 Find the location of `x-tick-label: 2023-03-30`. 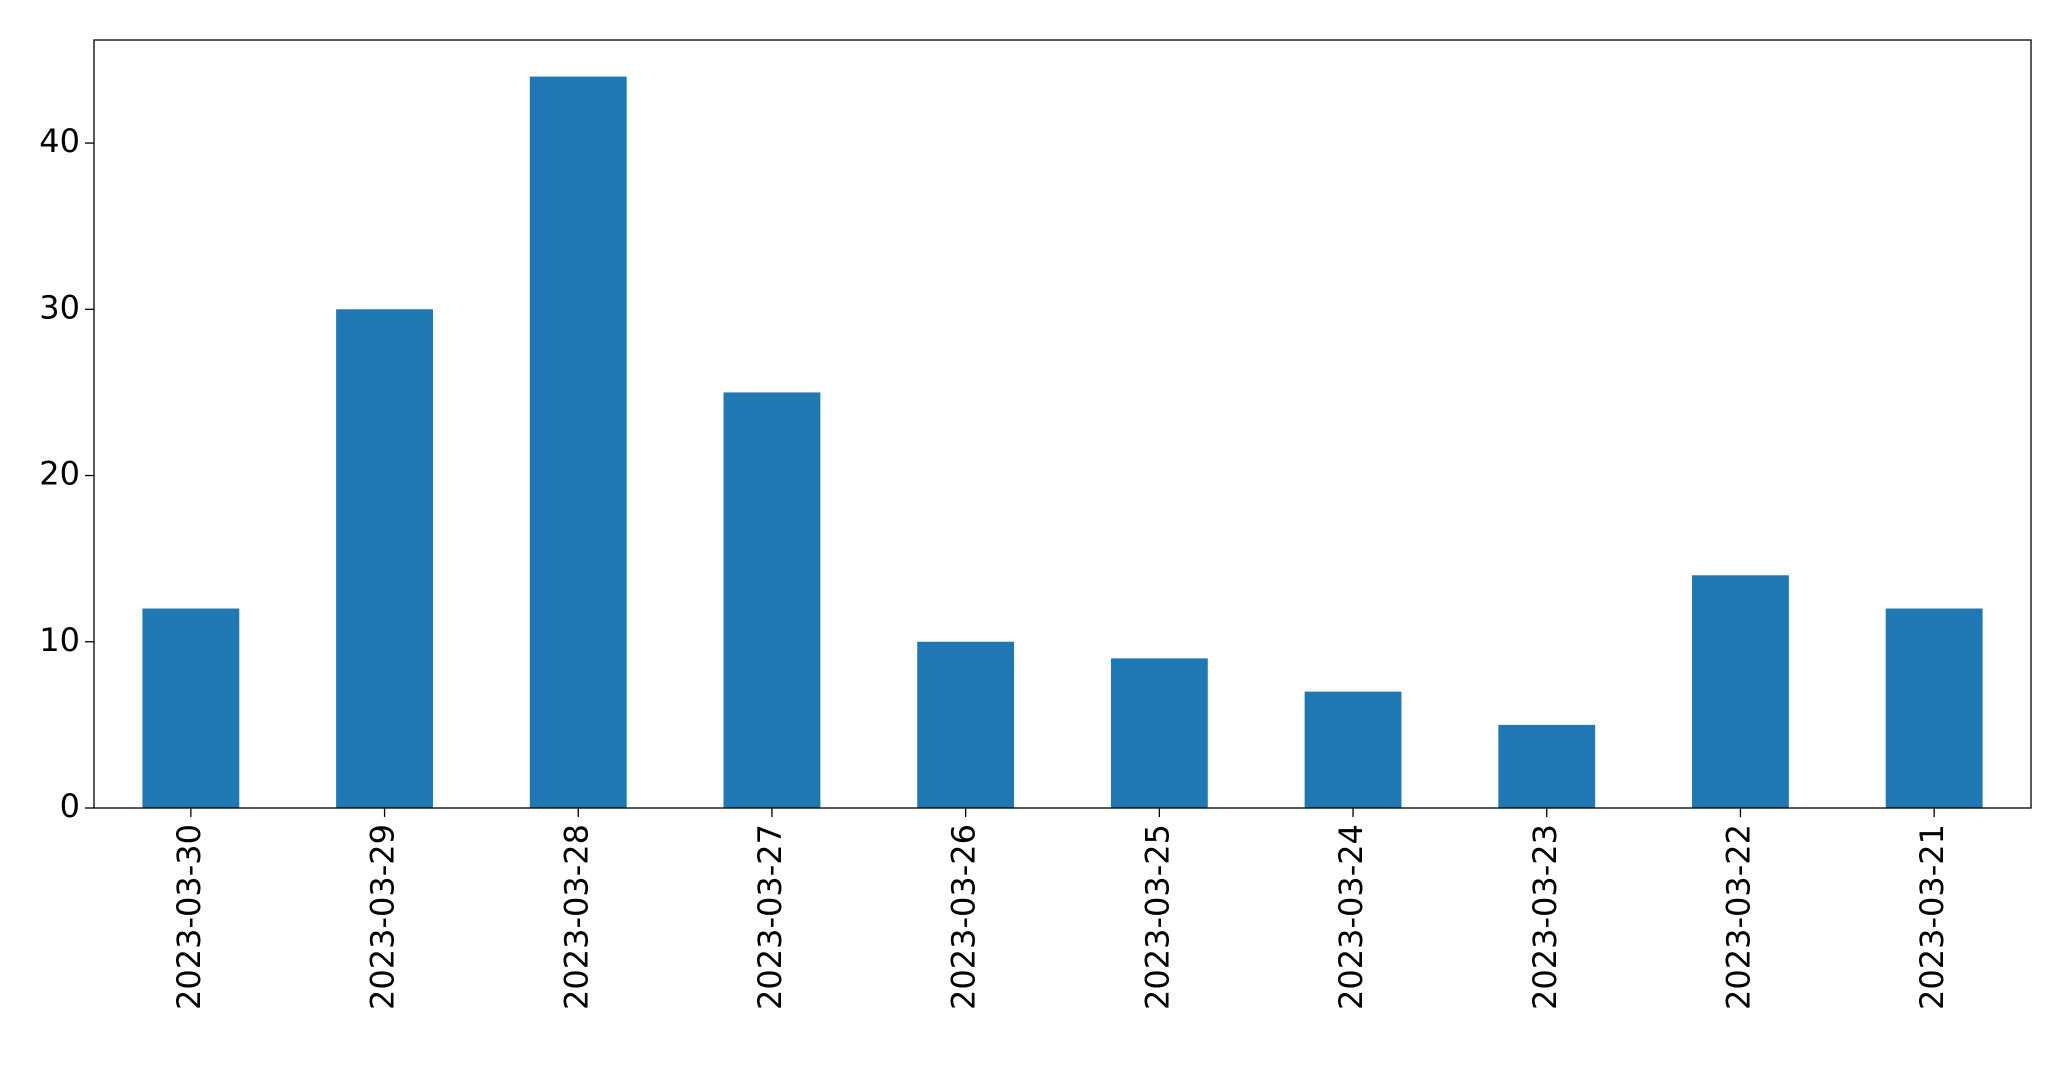

x-tick-label: 2023-03-30 is located at coordinates (189, 917).